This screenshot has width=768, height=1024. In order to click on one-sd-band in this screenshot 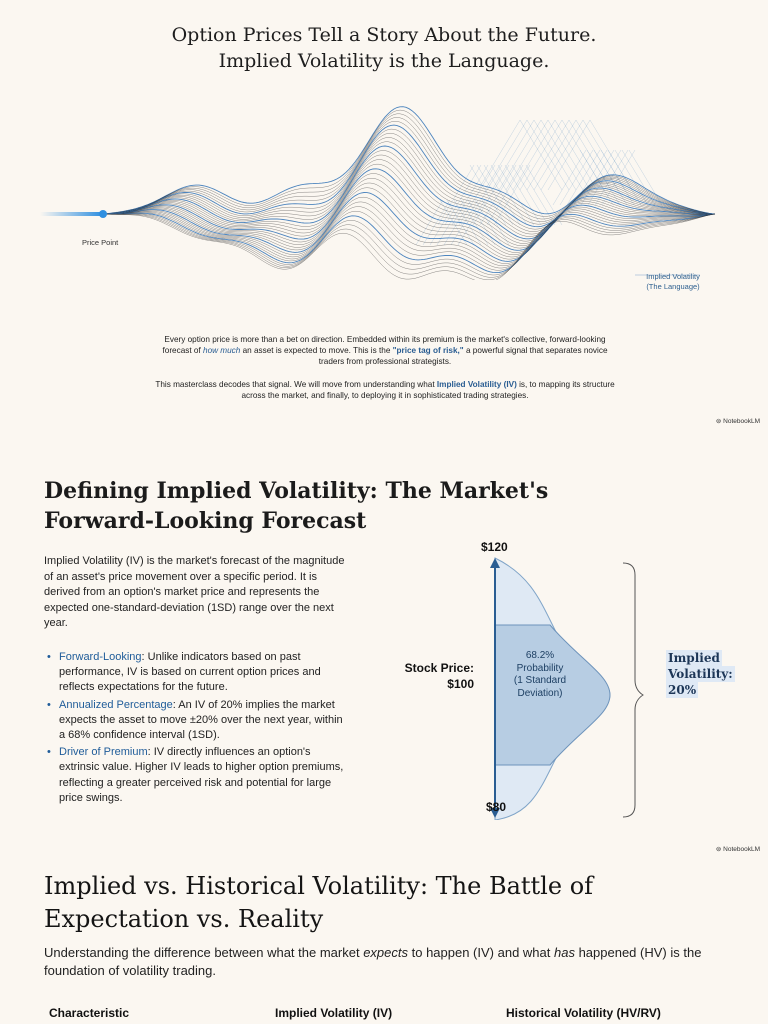, I will do `click(552, 695)`.